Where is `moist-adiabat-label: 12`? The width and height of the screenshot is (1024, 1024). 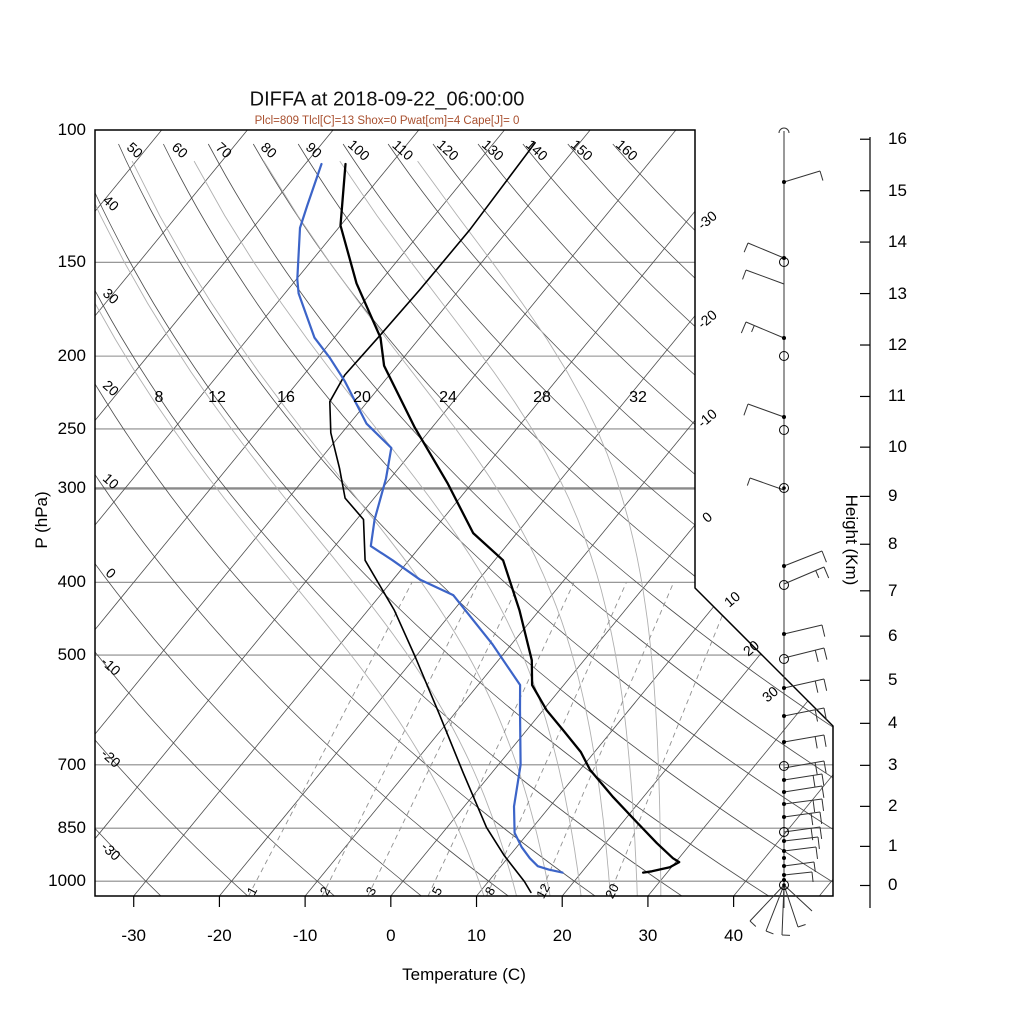
moist-adiabat-label: 12 is located at coordinates (217, 397).